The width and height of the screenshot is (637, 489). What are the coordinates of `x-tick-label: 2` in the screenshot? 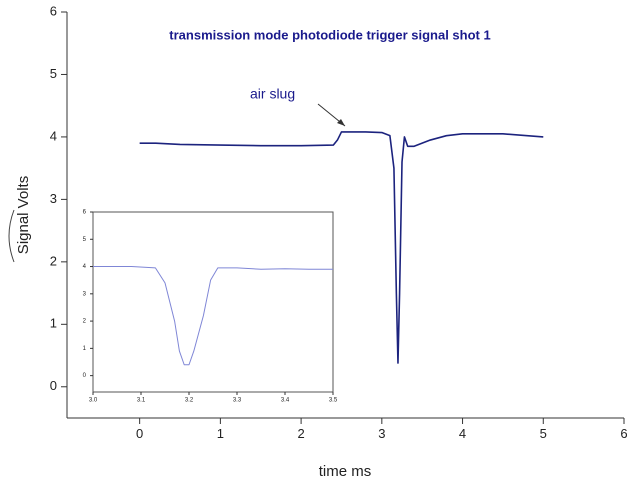 It's located at (300, 433).